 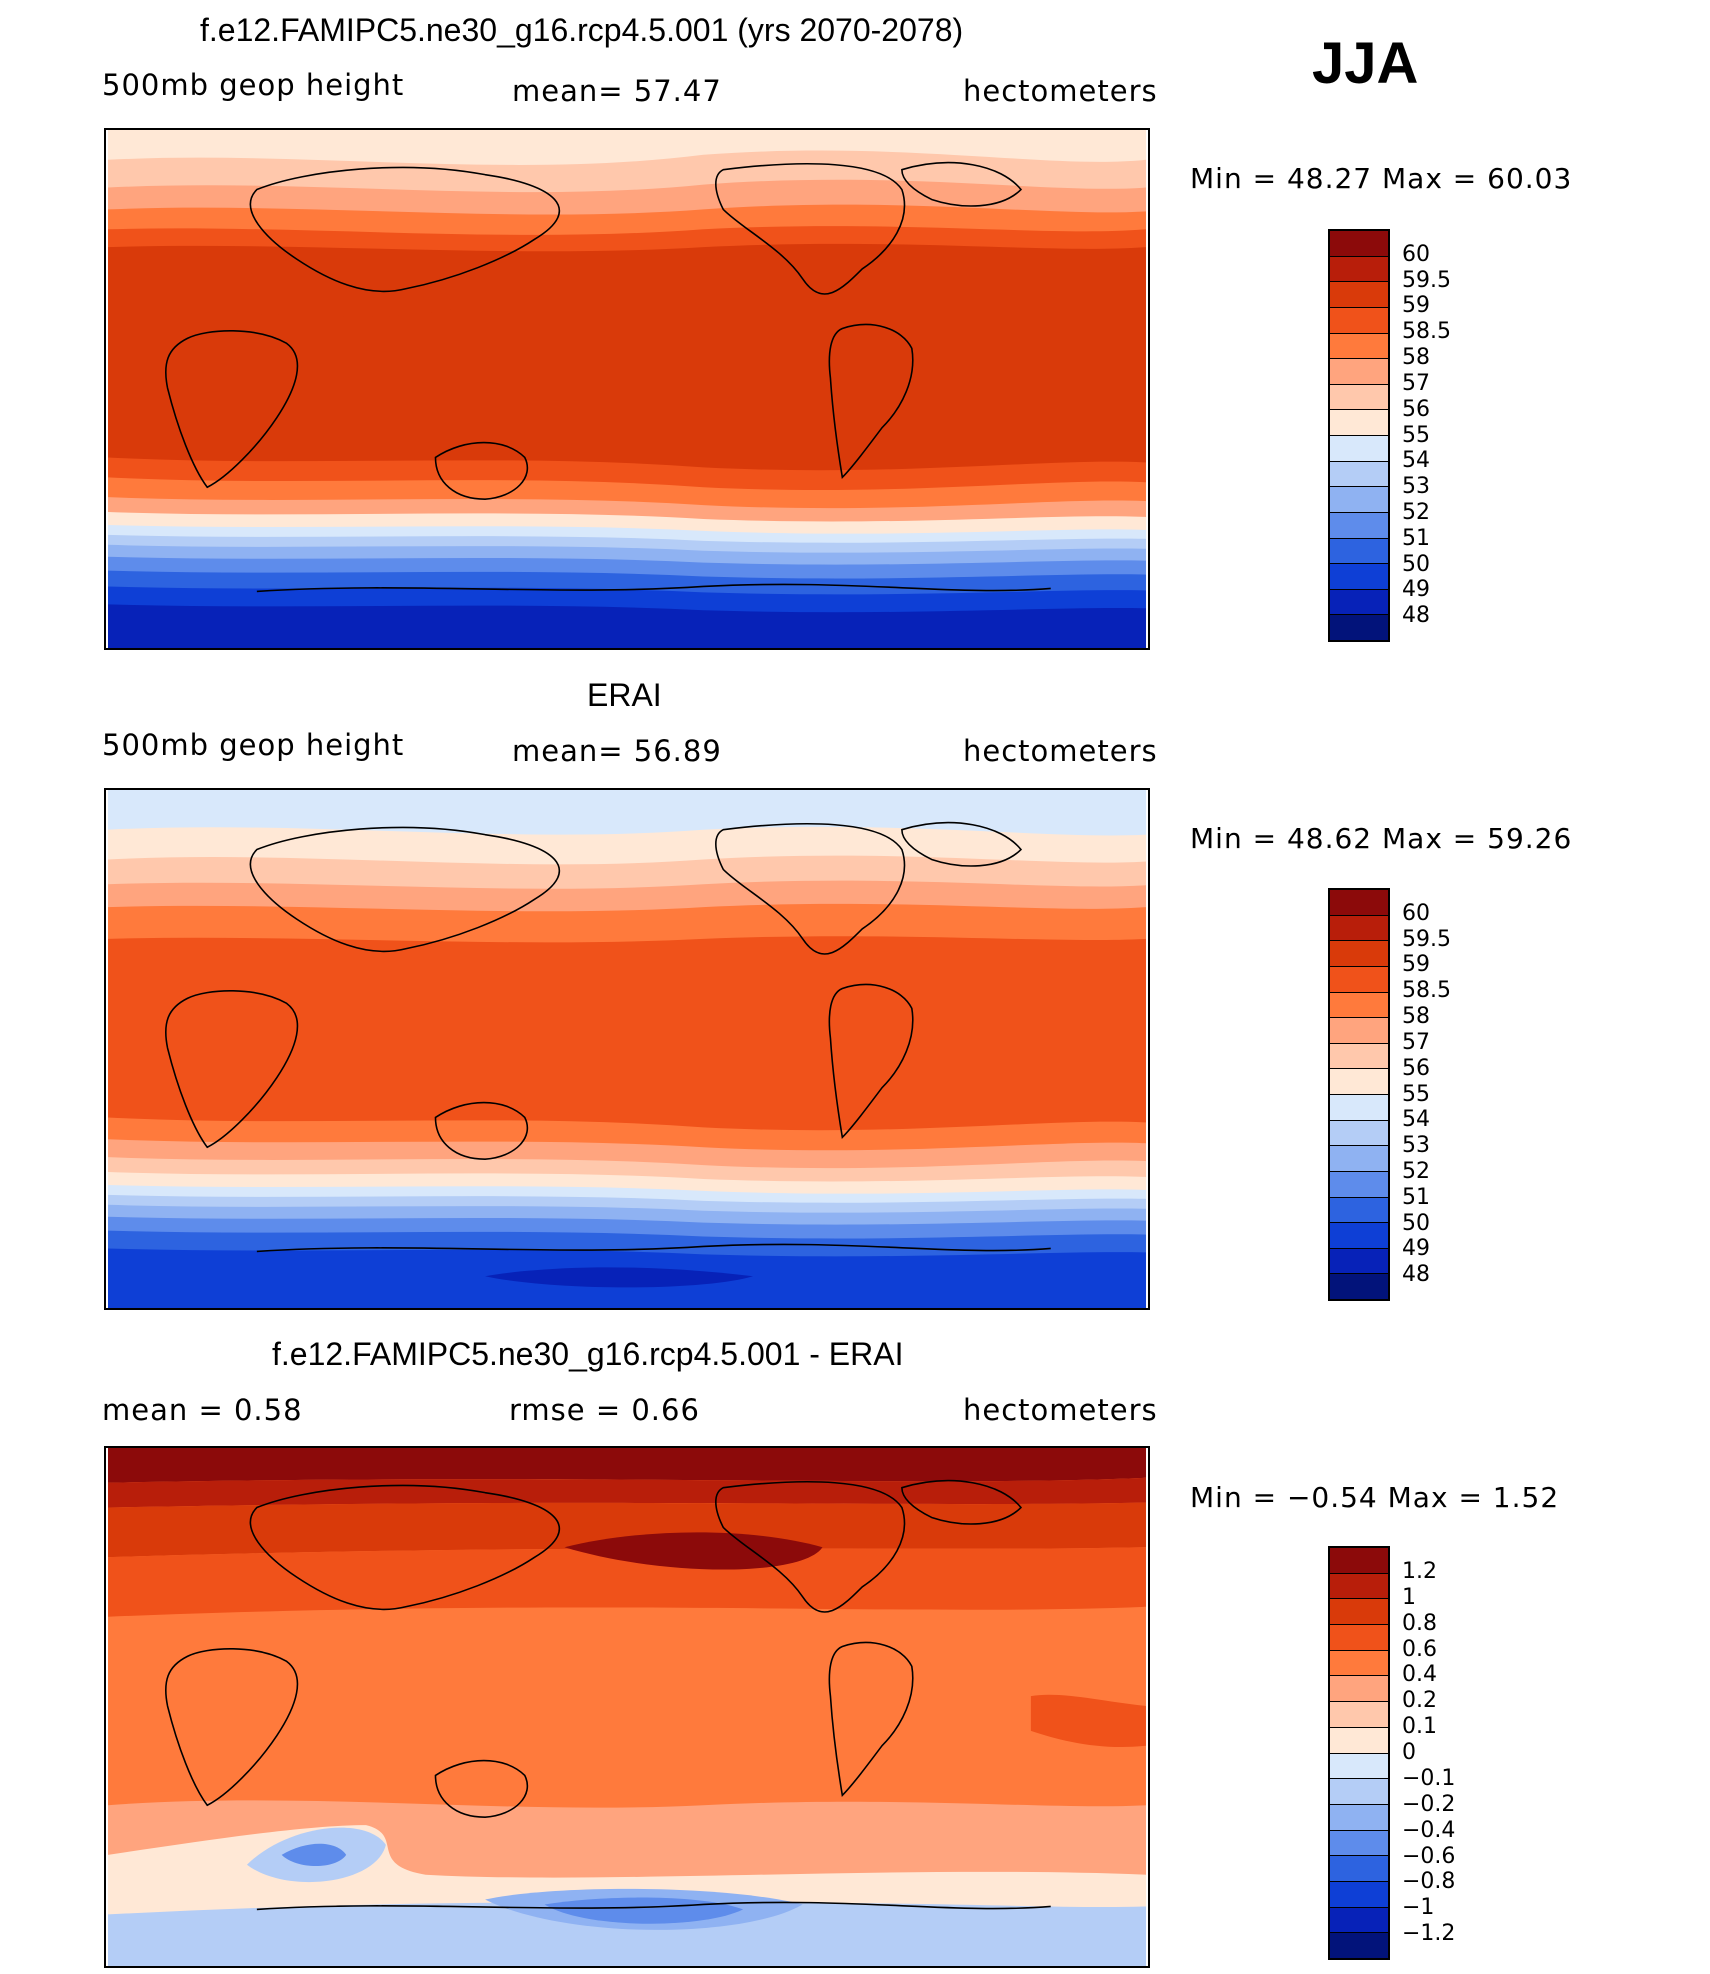 I want to click on panel-1-units-label: hectometers, so click(x=1060, y=91).